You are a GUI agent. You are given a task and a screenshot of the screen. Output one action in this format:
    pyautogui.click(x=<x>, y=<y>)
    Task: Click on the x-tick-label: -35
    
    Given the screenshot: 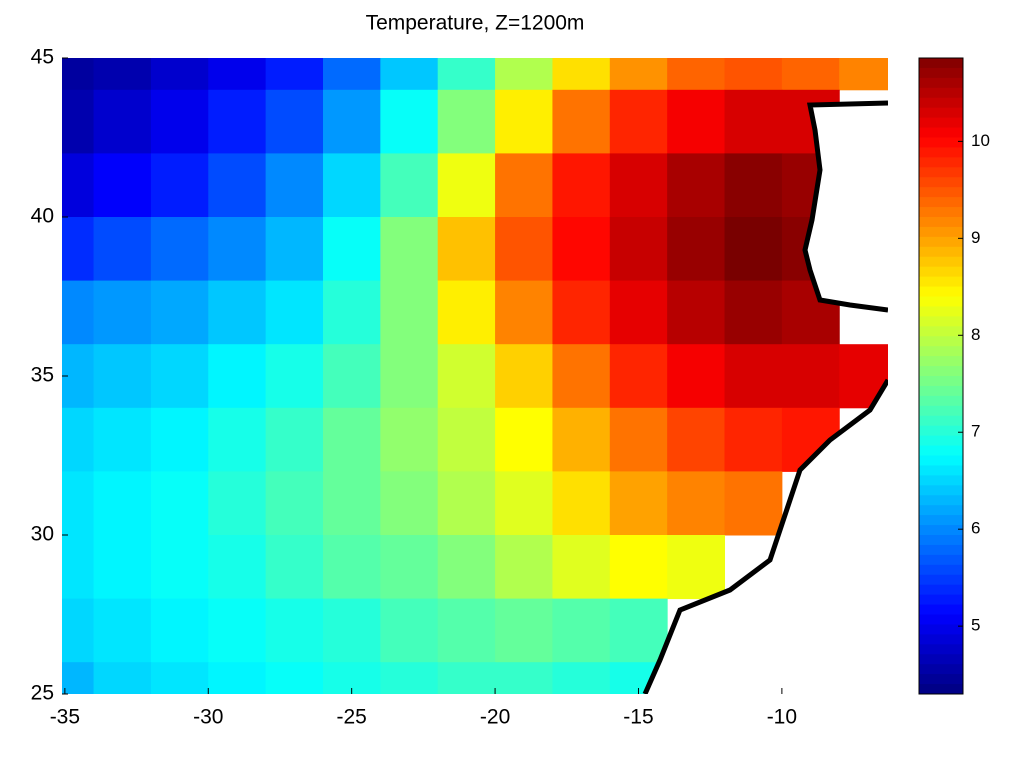 What is the action you would take?
    pyautogui.click(x=65, y=717)
    